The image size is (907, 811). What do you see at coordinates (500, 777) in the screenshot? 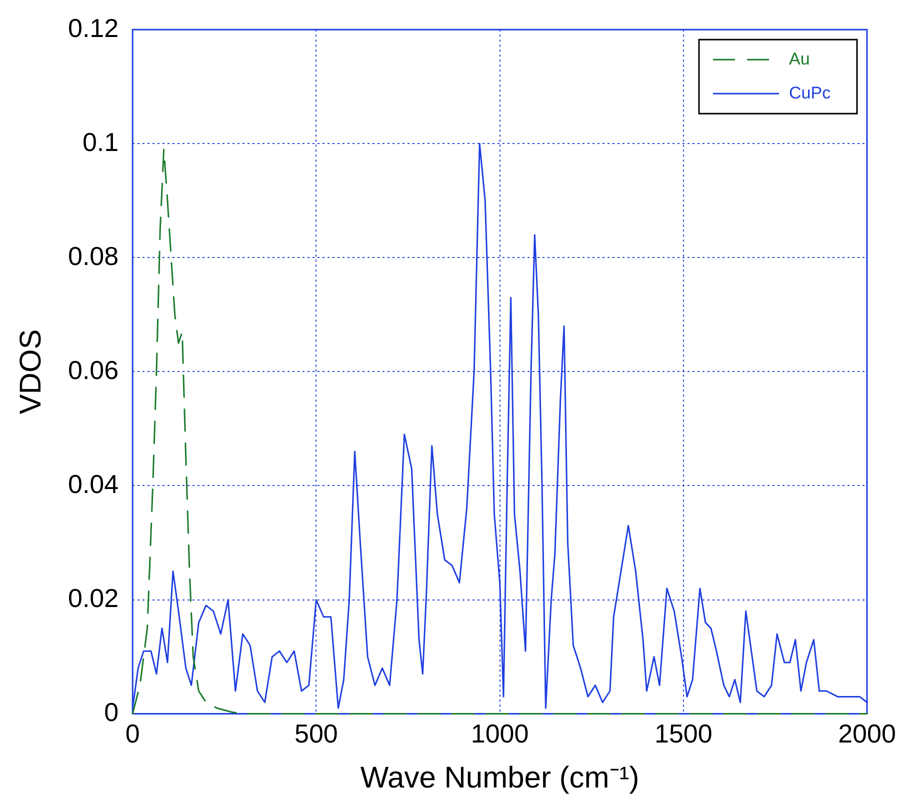
I see `x-axis-title: Wave Number (cm⁻¹)` at bounding box center [500, 777].